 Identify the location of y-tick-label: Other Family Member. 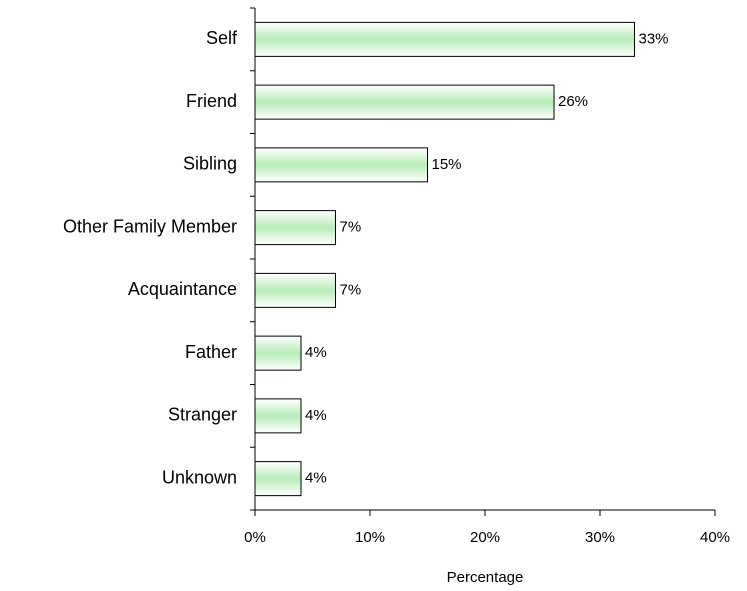
(150, 226).